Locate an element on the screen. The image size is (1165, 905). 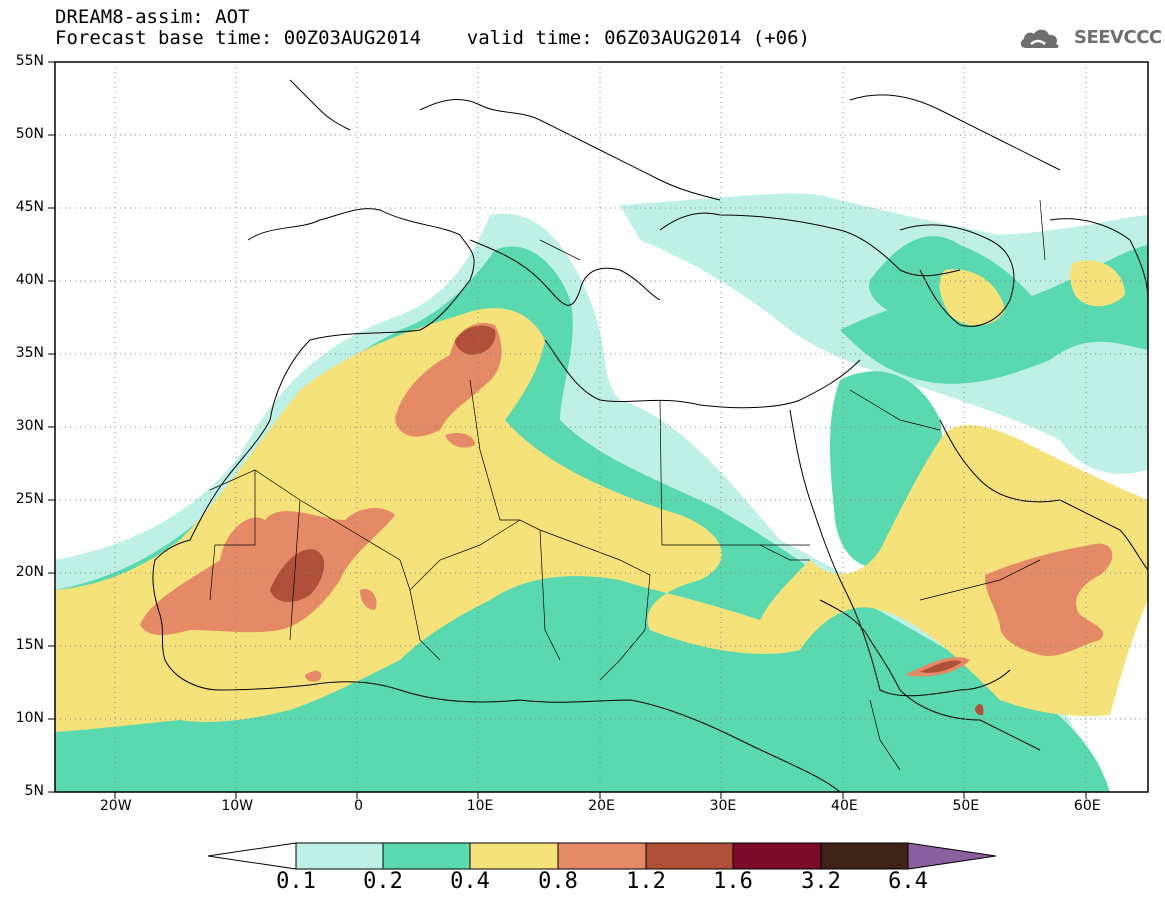
lon-tick-label: 50E is located at coordinates (966, 806).